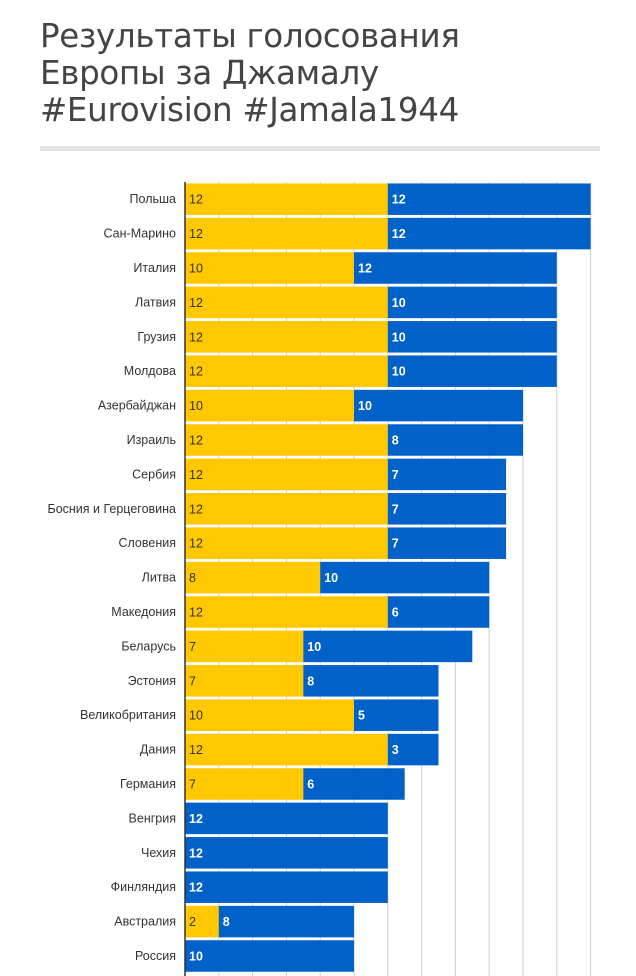 The width and height of the screenshot is (636, 976). What do you see at coordinates (153, 199) in the screenshot?
I see `category-label: Польша` at bounding box center [153, 199].